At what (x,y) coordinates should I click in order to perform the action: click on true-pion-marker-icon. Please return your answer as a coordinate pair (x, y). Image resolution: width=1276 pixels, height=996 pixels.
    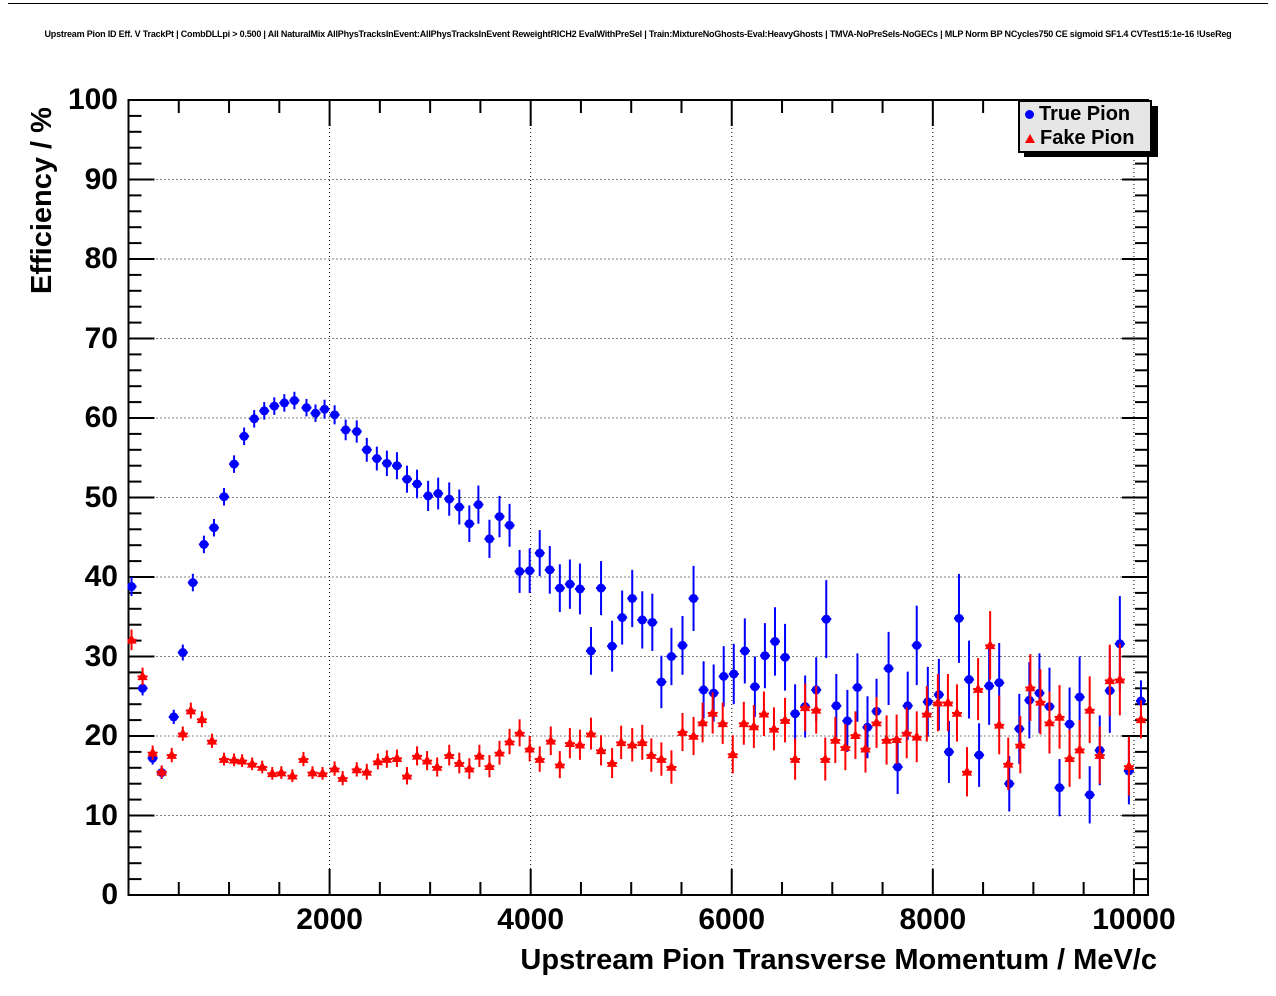
    Looking at the image, I should click on (1029, 115).